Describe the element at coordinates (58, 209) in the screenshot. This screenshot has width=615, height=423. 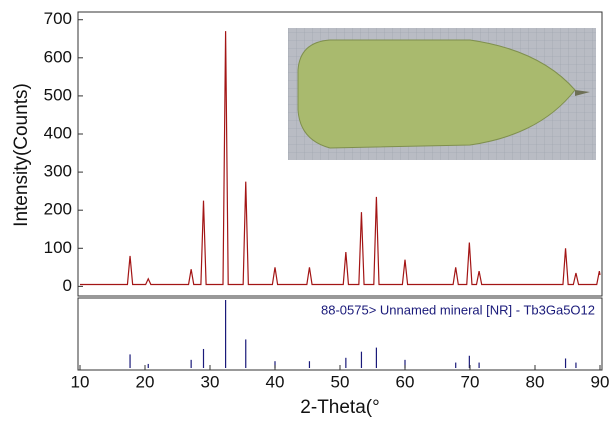
I see `y-tick-label: 200` at that location.